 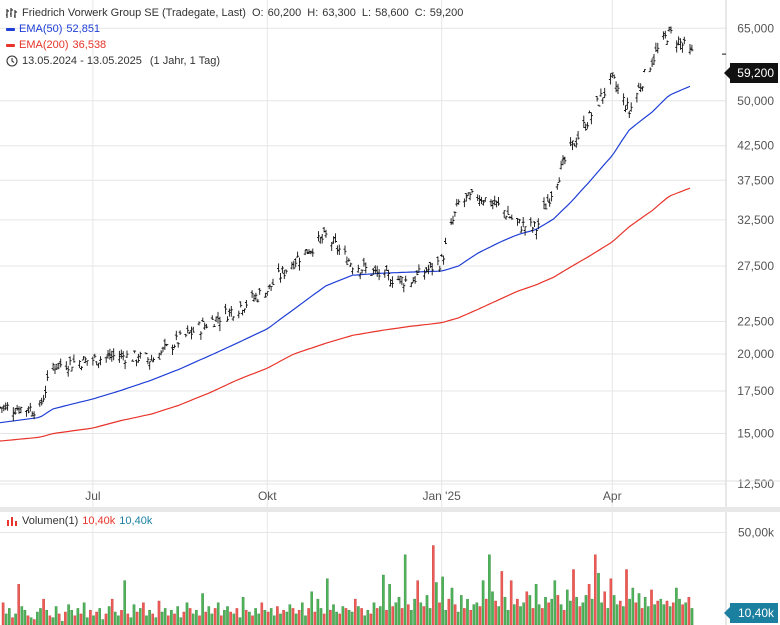 I want to click on volume-value-1: 10,40k, so click(x=99, y=521).